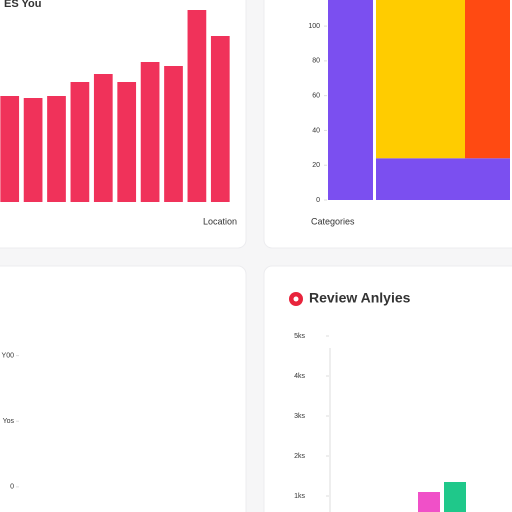  Describe the element at coordinates (296, 299) in the screenshot. I see `title-icon-dot` at that location.